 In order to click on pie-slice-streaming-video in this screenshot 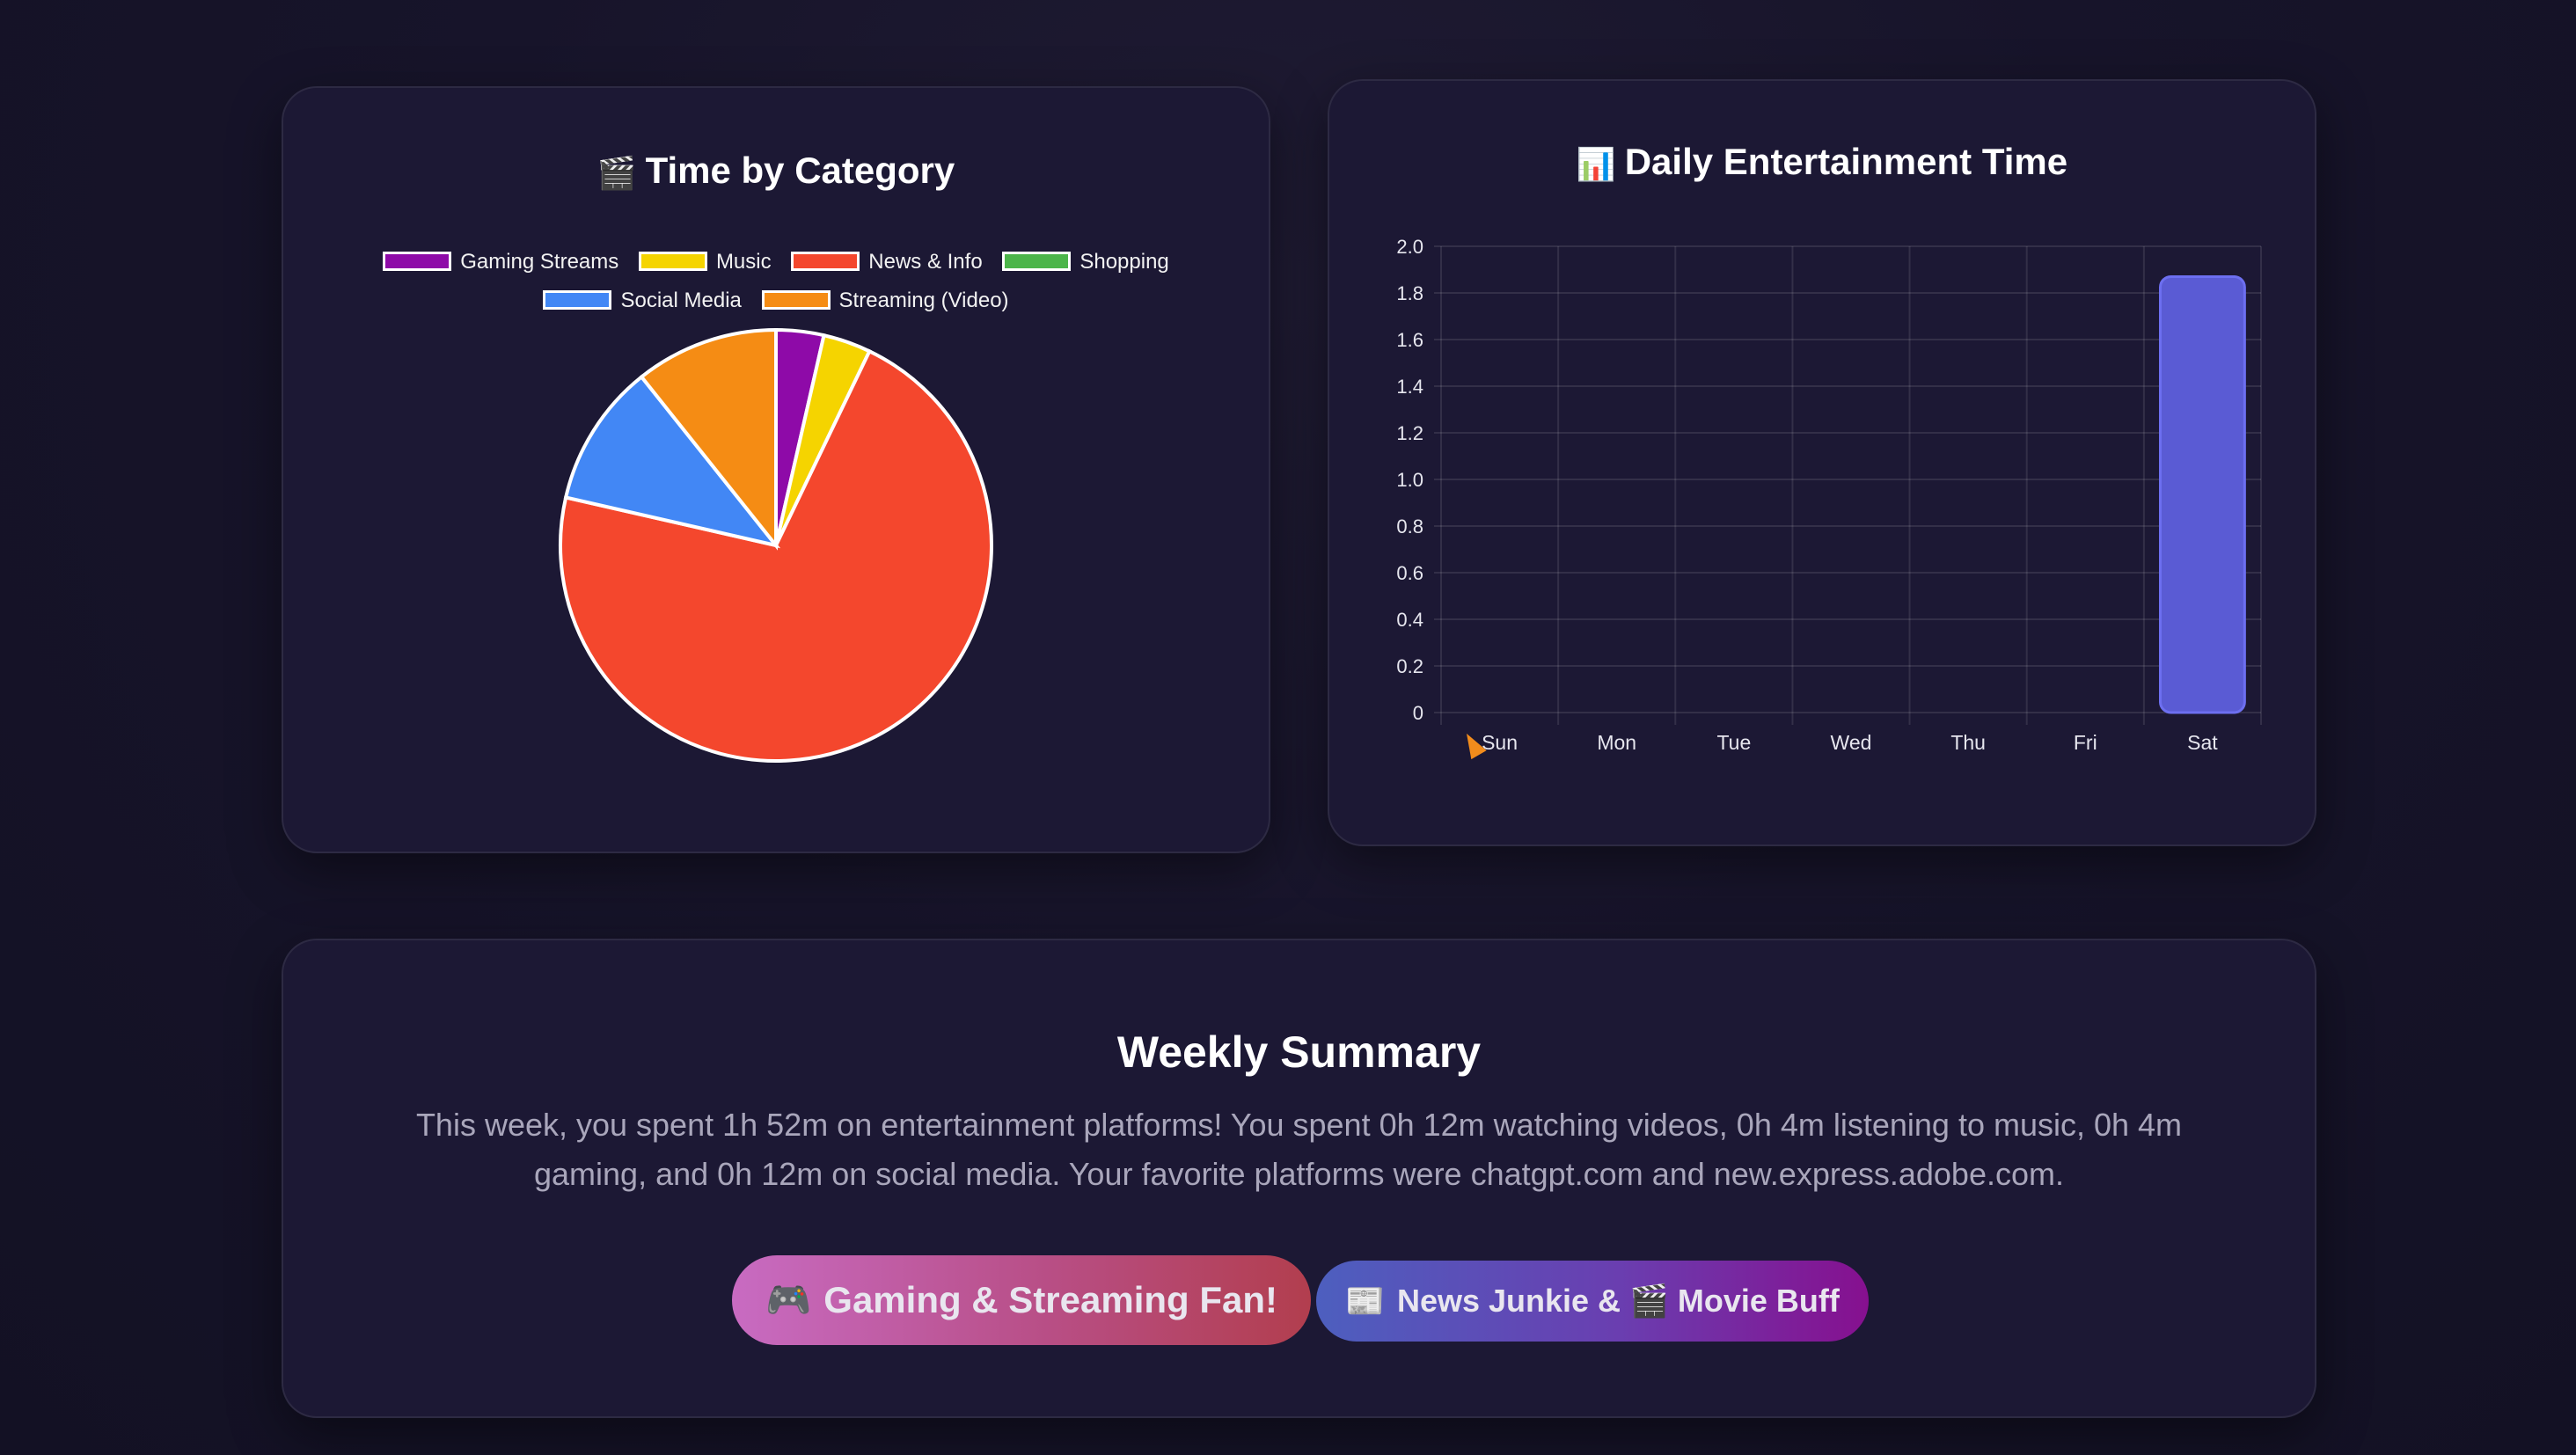, I will do `click(708, 439)`.